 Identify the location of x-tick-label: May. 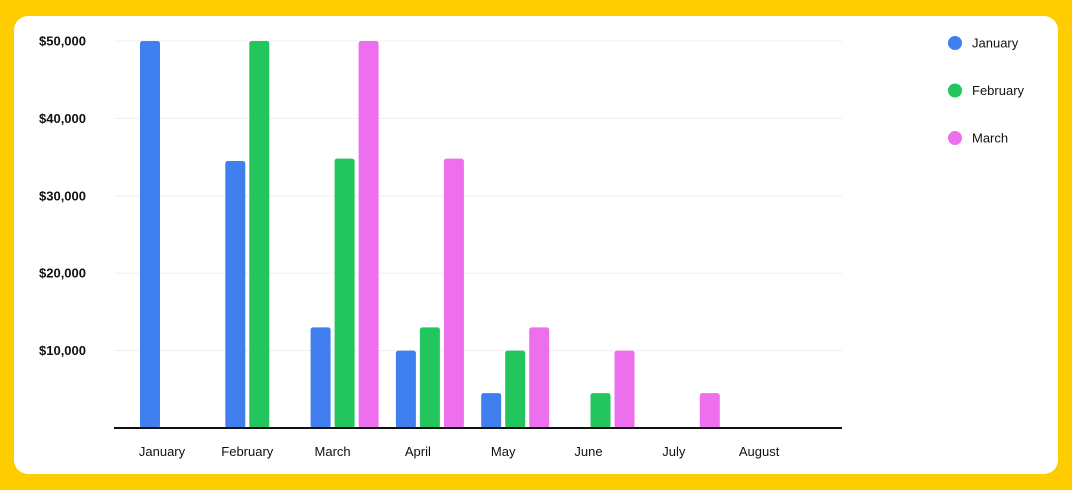
(503, 451).